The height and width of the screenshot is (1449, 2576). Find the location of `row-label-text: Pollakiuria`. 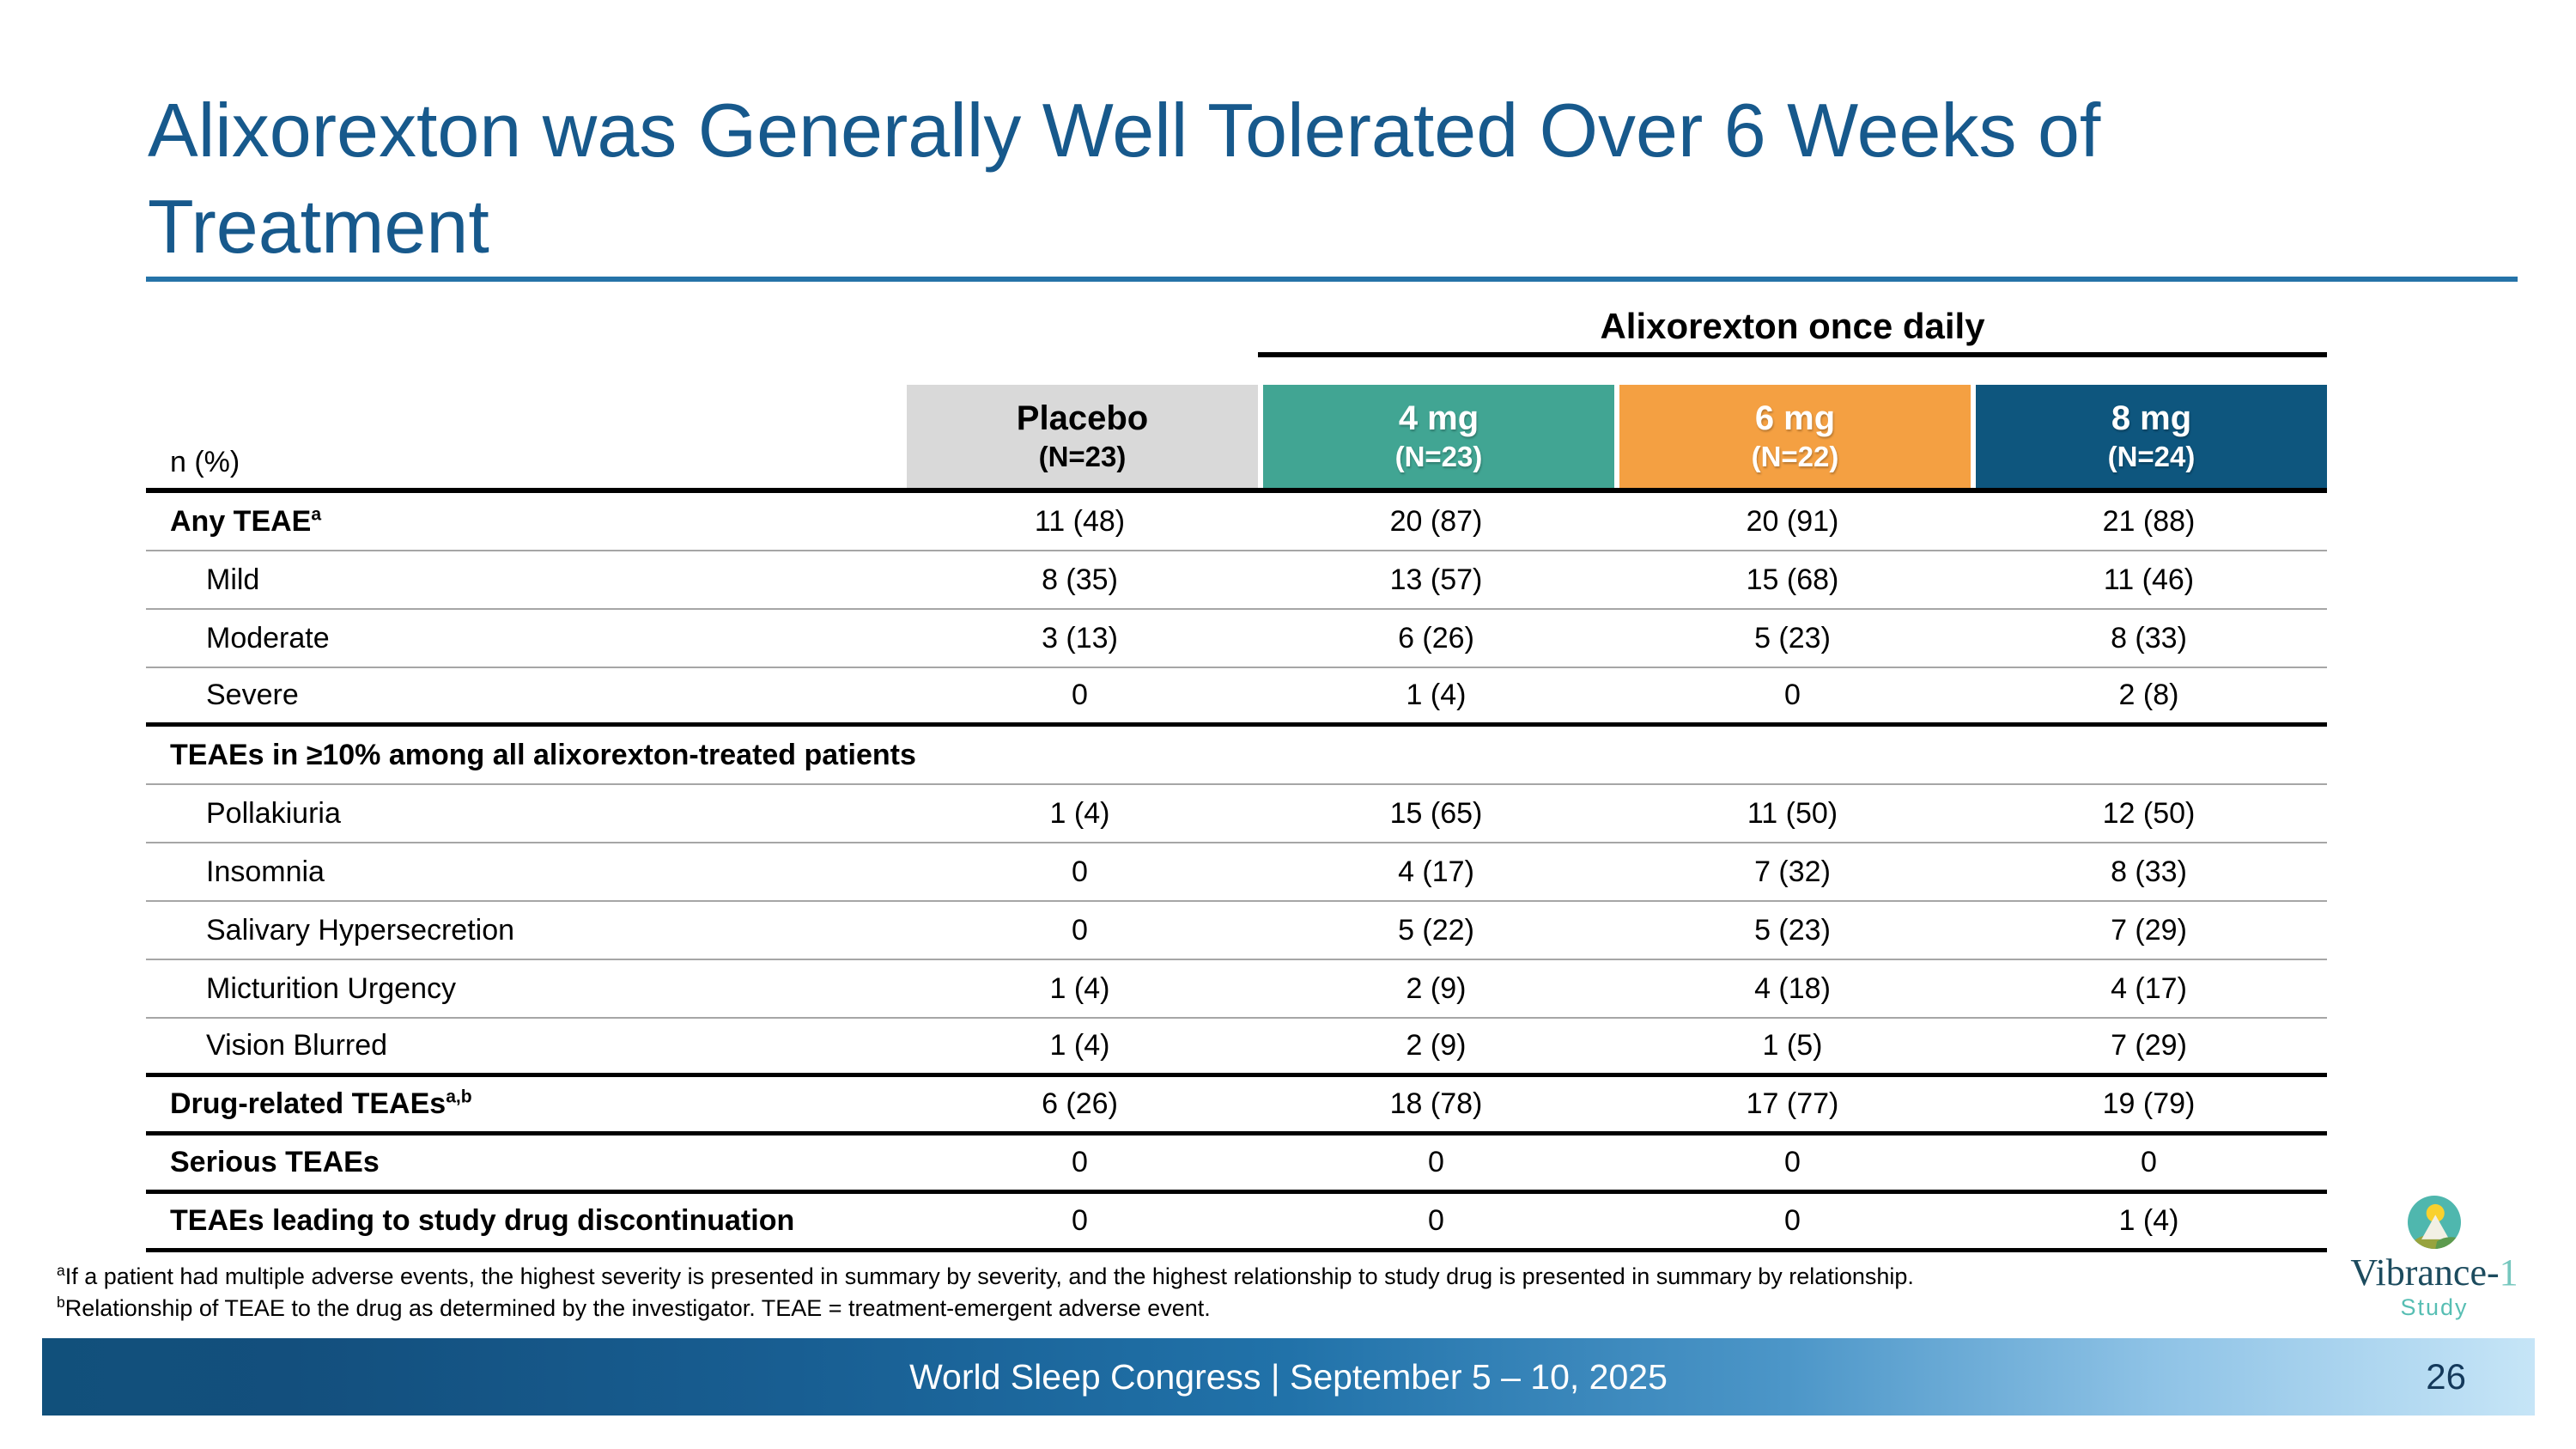

row-label-text: Pollakiuria is located at coordinates (273, 813).